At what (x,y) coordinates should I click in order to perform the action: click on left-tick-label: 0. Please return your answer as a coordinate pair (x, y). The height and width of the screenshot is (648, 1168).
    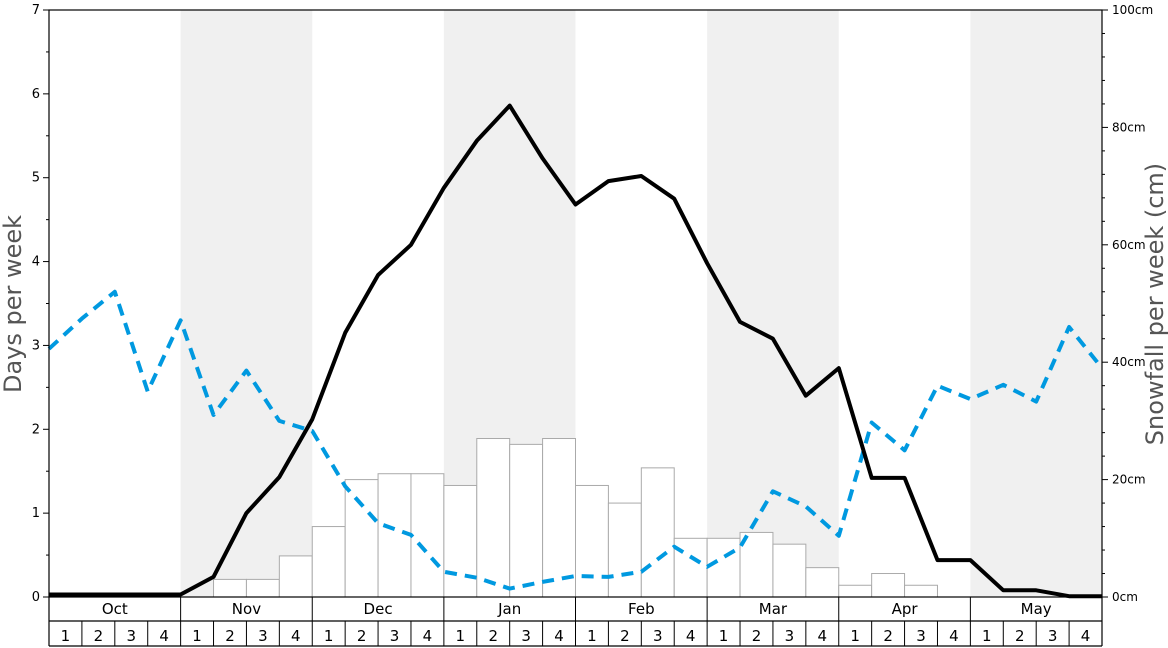
    Looking at the image, I should click on (36, 597).